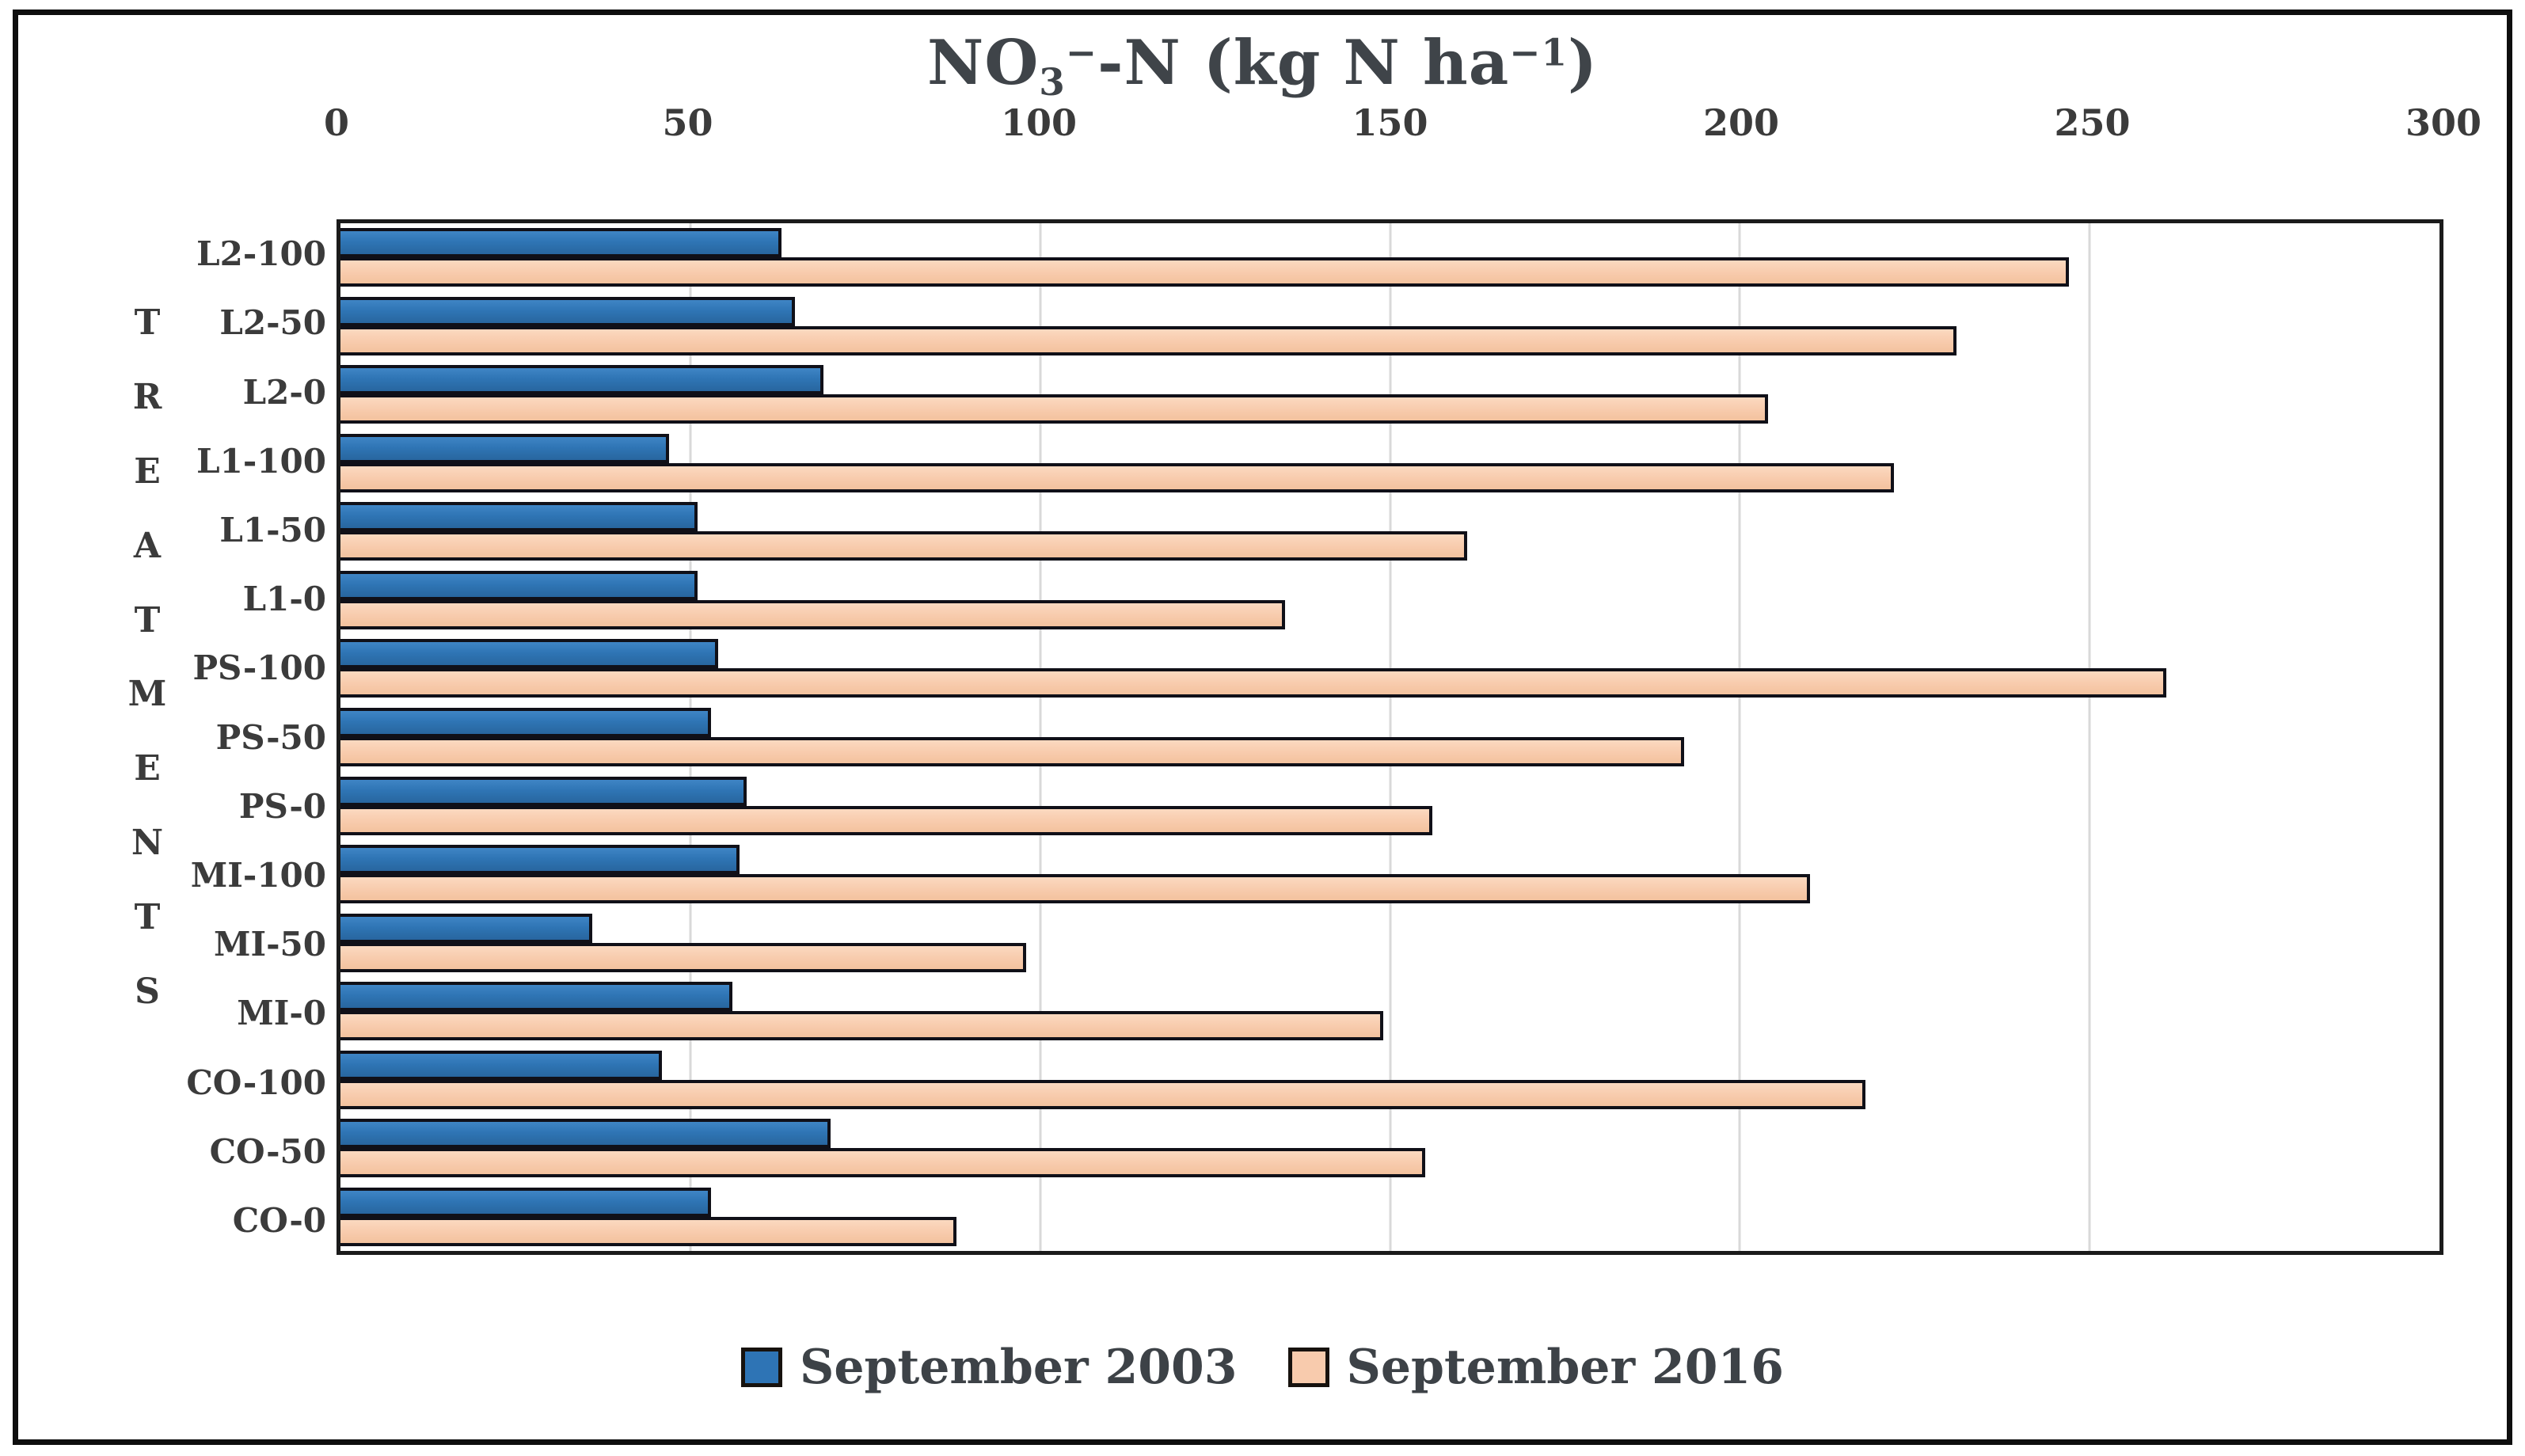  I want to click on category-label-mi-100: MI-100, so click(258, 875).